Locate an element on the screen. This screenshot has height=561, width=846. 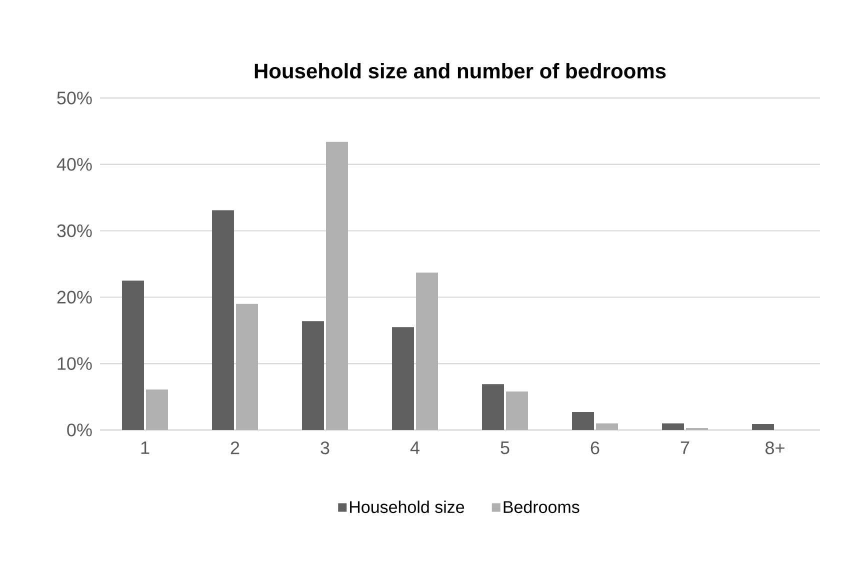
x-tick-label: 8+ is located at coordinates (775, 448).